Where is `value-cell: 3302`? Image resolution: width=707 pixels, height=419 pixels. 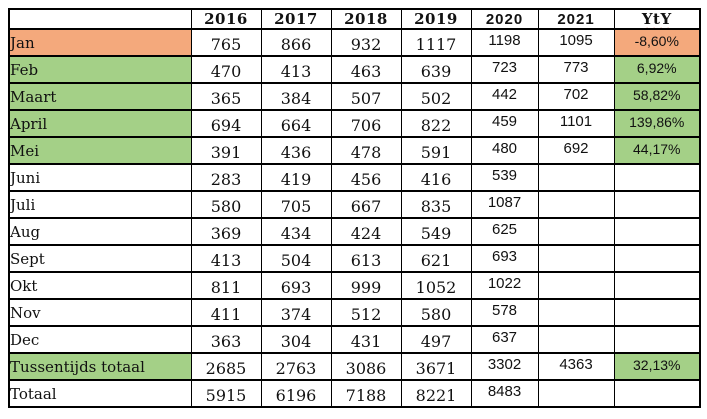 value-cell: 3302 is located at coordinates (504, 366).